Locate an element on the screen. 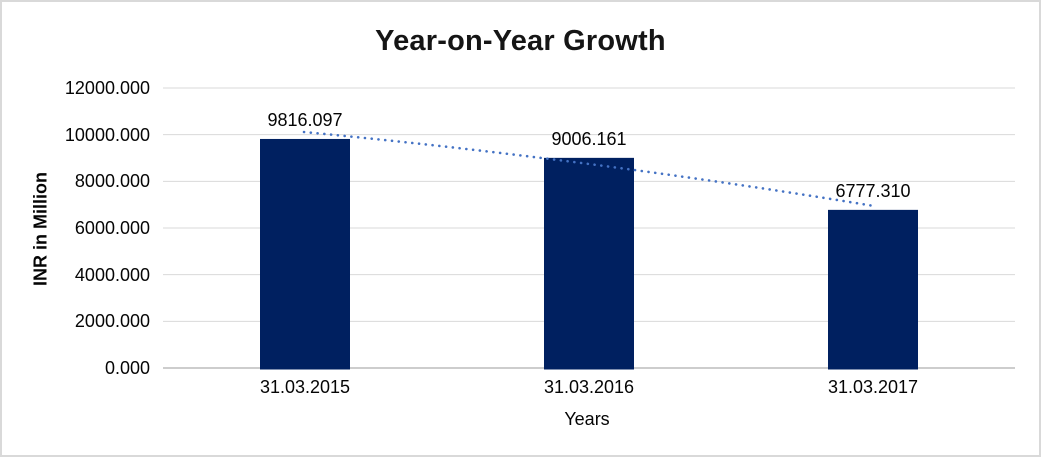 The image size is (1041, 457). x-category-label: 31.03.2016 is located at coordinates (589, 387).